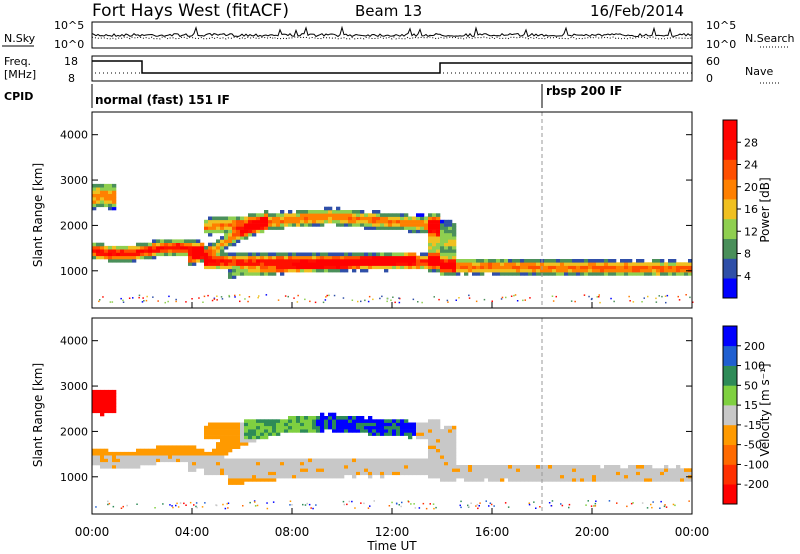 This screenshot has width=800, height=554. Describe the element at coordinates (721, 44) in the screenshot. I see `nsearch-tick-bottom: 10^0` at that location.